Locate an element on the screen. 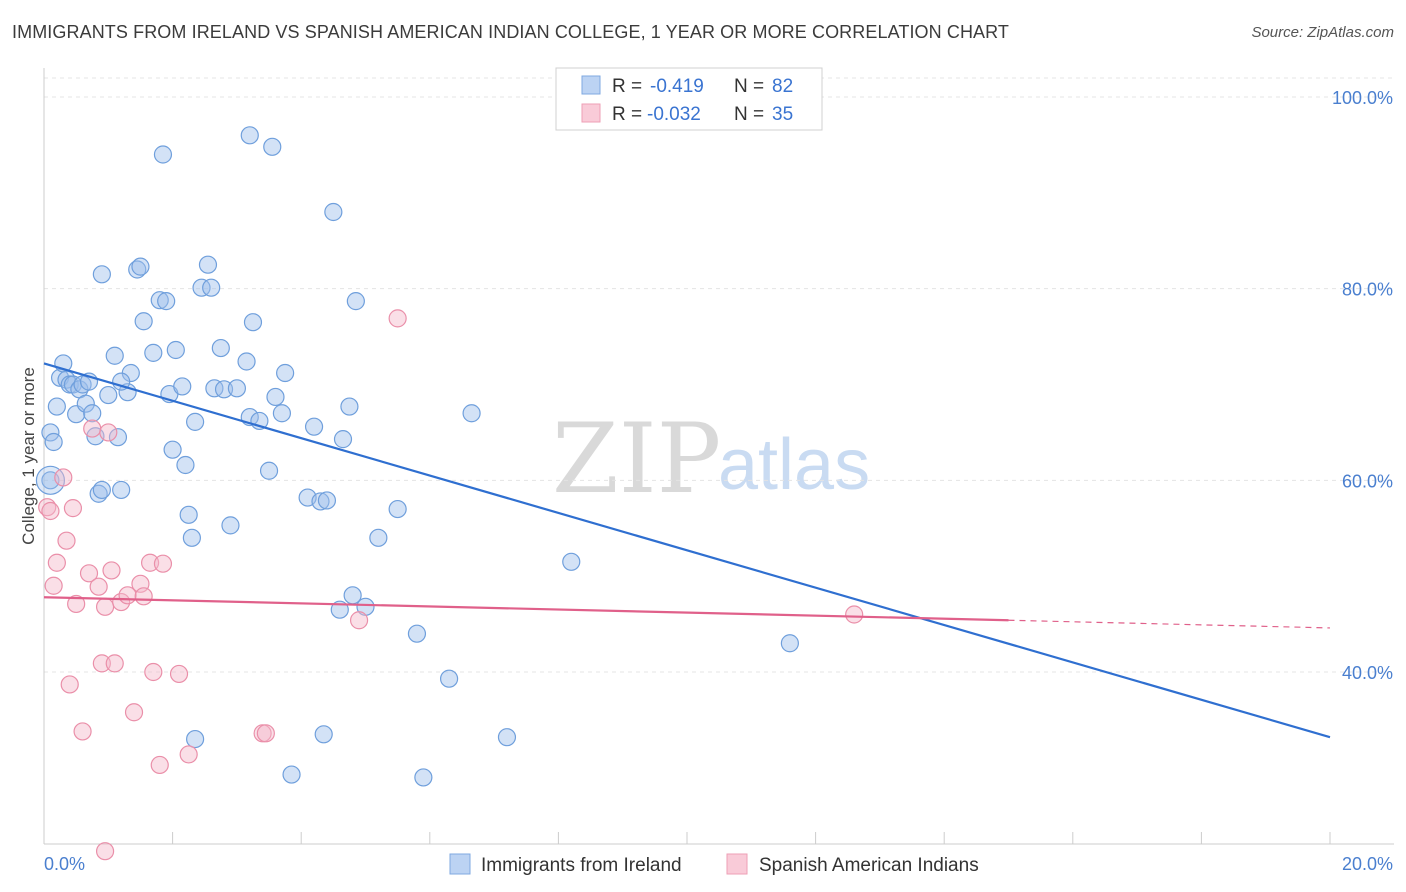  legend-n-value-1: 82 is located at coordinates (782, 86).